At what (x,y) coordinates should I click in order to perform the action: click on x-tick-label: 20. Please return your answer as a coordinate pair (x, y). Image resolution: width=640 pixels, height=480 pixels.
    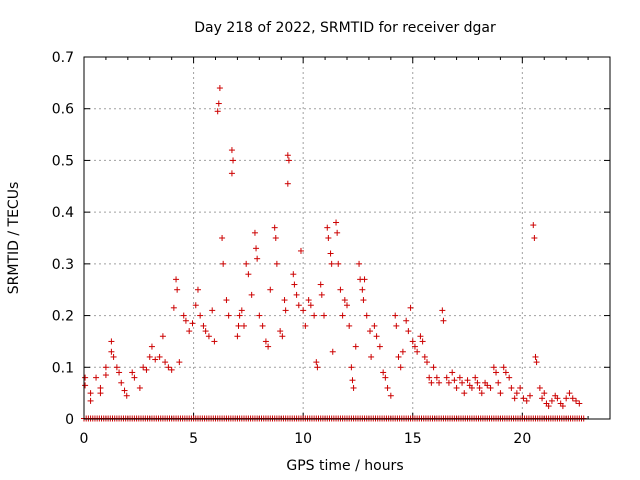
    Looking at the image, I should click on (522, 439).